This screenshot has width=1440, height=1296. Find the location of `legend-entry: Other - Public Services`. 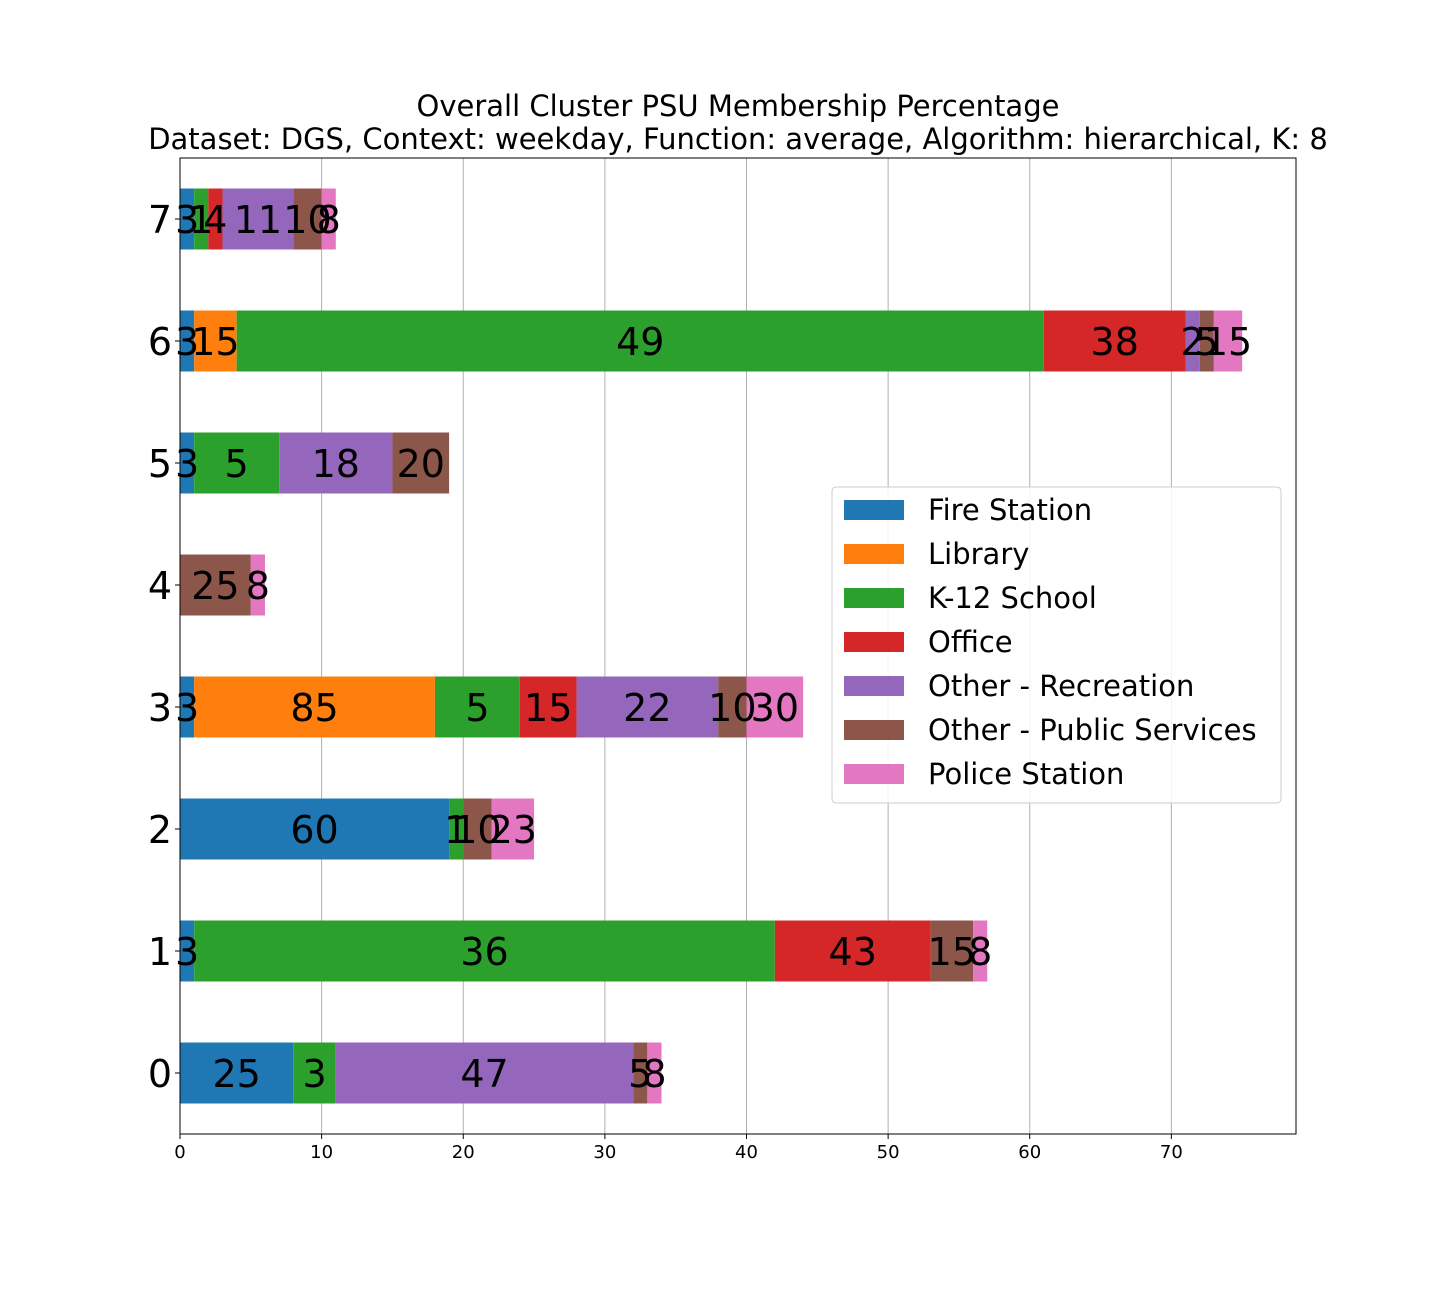

legend-entry: Other - Public Services is located at coordinates (1092, 730).